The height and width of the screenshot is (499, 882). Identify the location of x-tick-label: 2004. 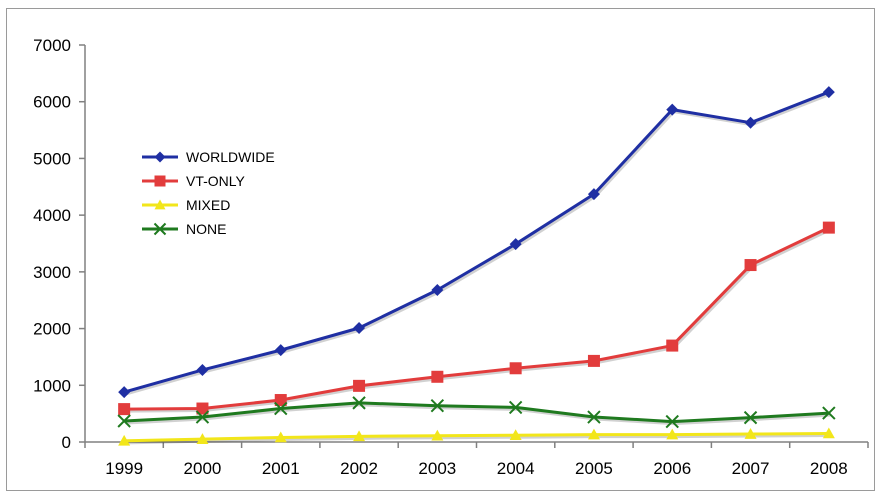
(516, 468).